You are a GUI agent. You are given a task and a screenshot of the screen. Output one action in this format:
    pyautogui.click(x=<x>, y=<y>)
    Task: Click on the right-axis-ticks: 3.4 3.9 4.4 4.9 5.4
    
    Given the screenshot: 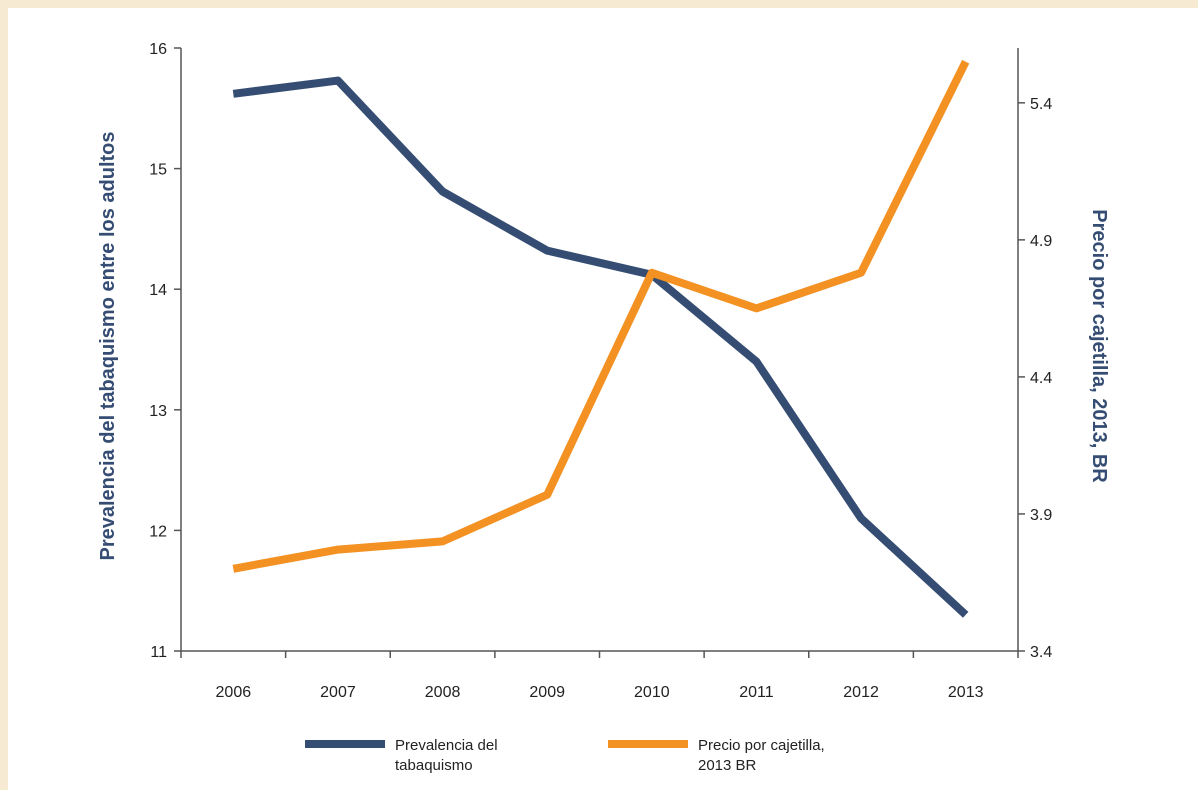 What is the action you would take?
    pyautogui.click(x=1035, y=378)
    